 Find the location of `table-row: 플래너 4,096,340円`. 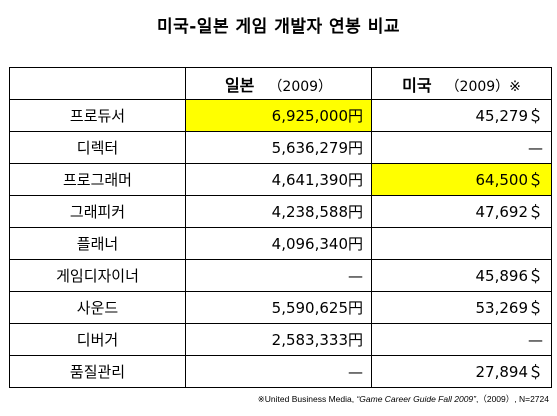

table-row: 플래너 4,096,340円 is located at coordinates (280, 243).